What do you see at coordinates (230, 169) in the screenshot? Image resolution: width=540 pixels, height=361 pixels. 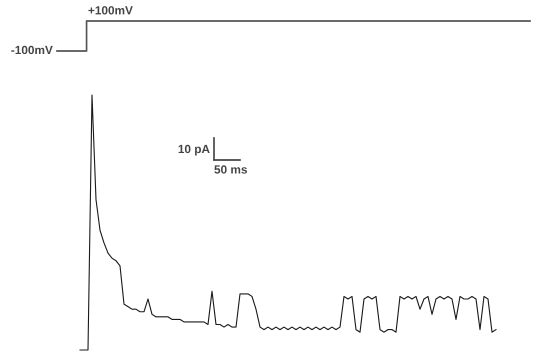 I see `annotation: 50 ms` at bounding box center [230, 169].